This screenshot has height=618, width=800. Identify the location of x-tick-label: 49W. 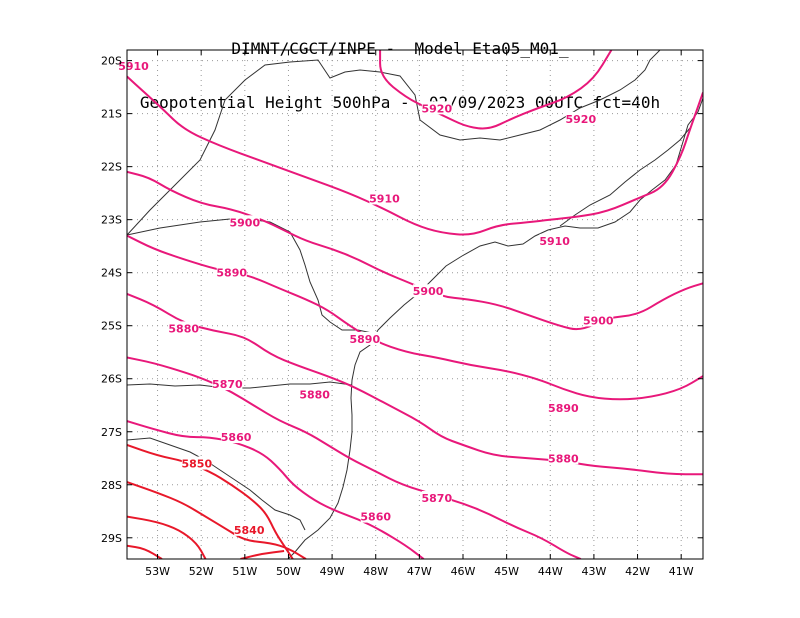
(332, 571).